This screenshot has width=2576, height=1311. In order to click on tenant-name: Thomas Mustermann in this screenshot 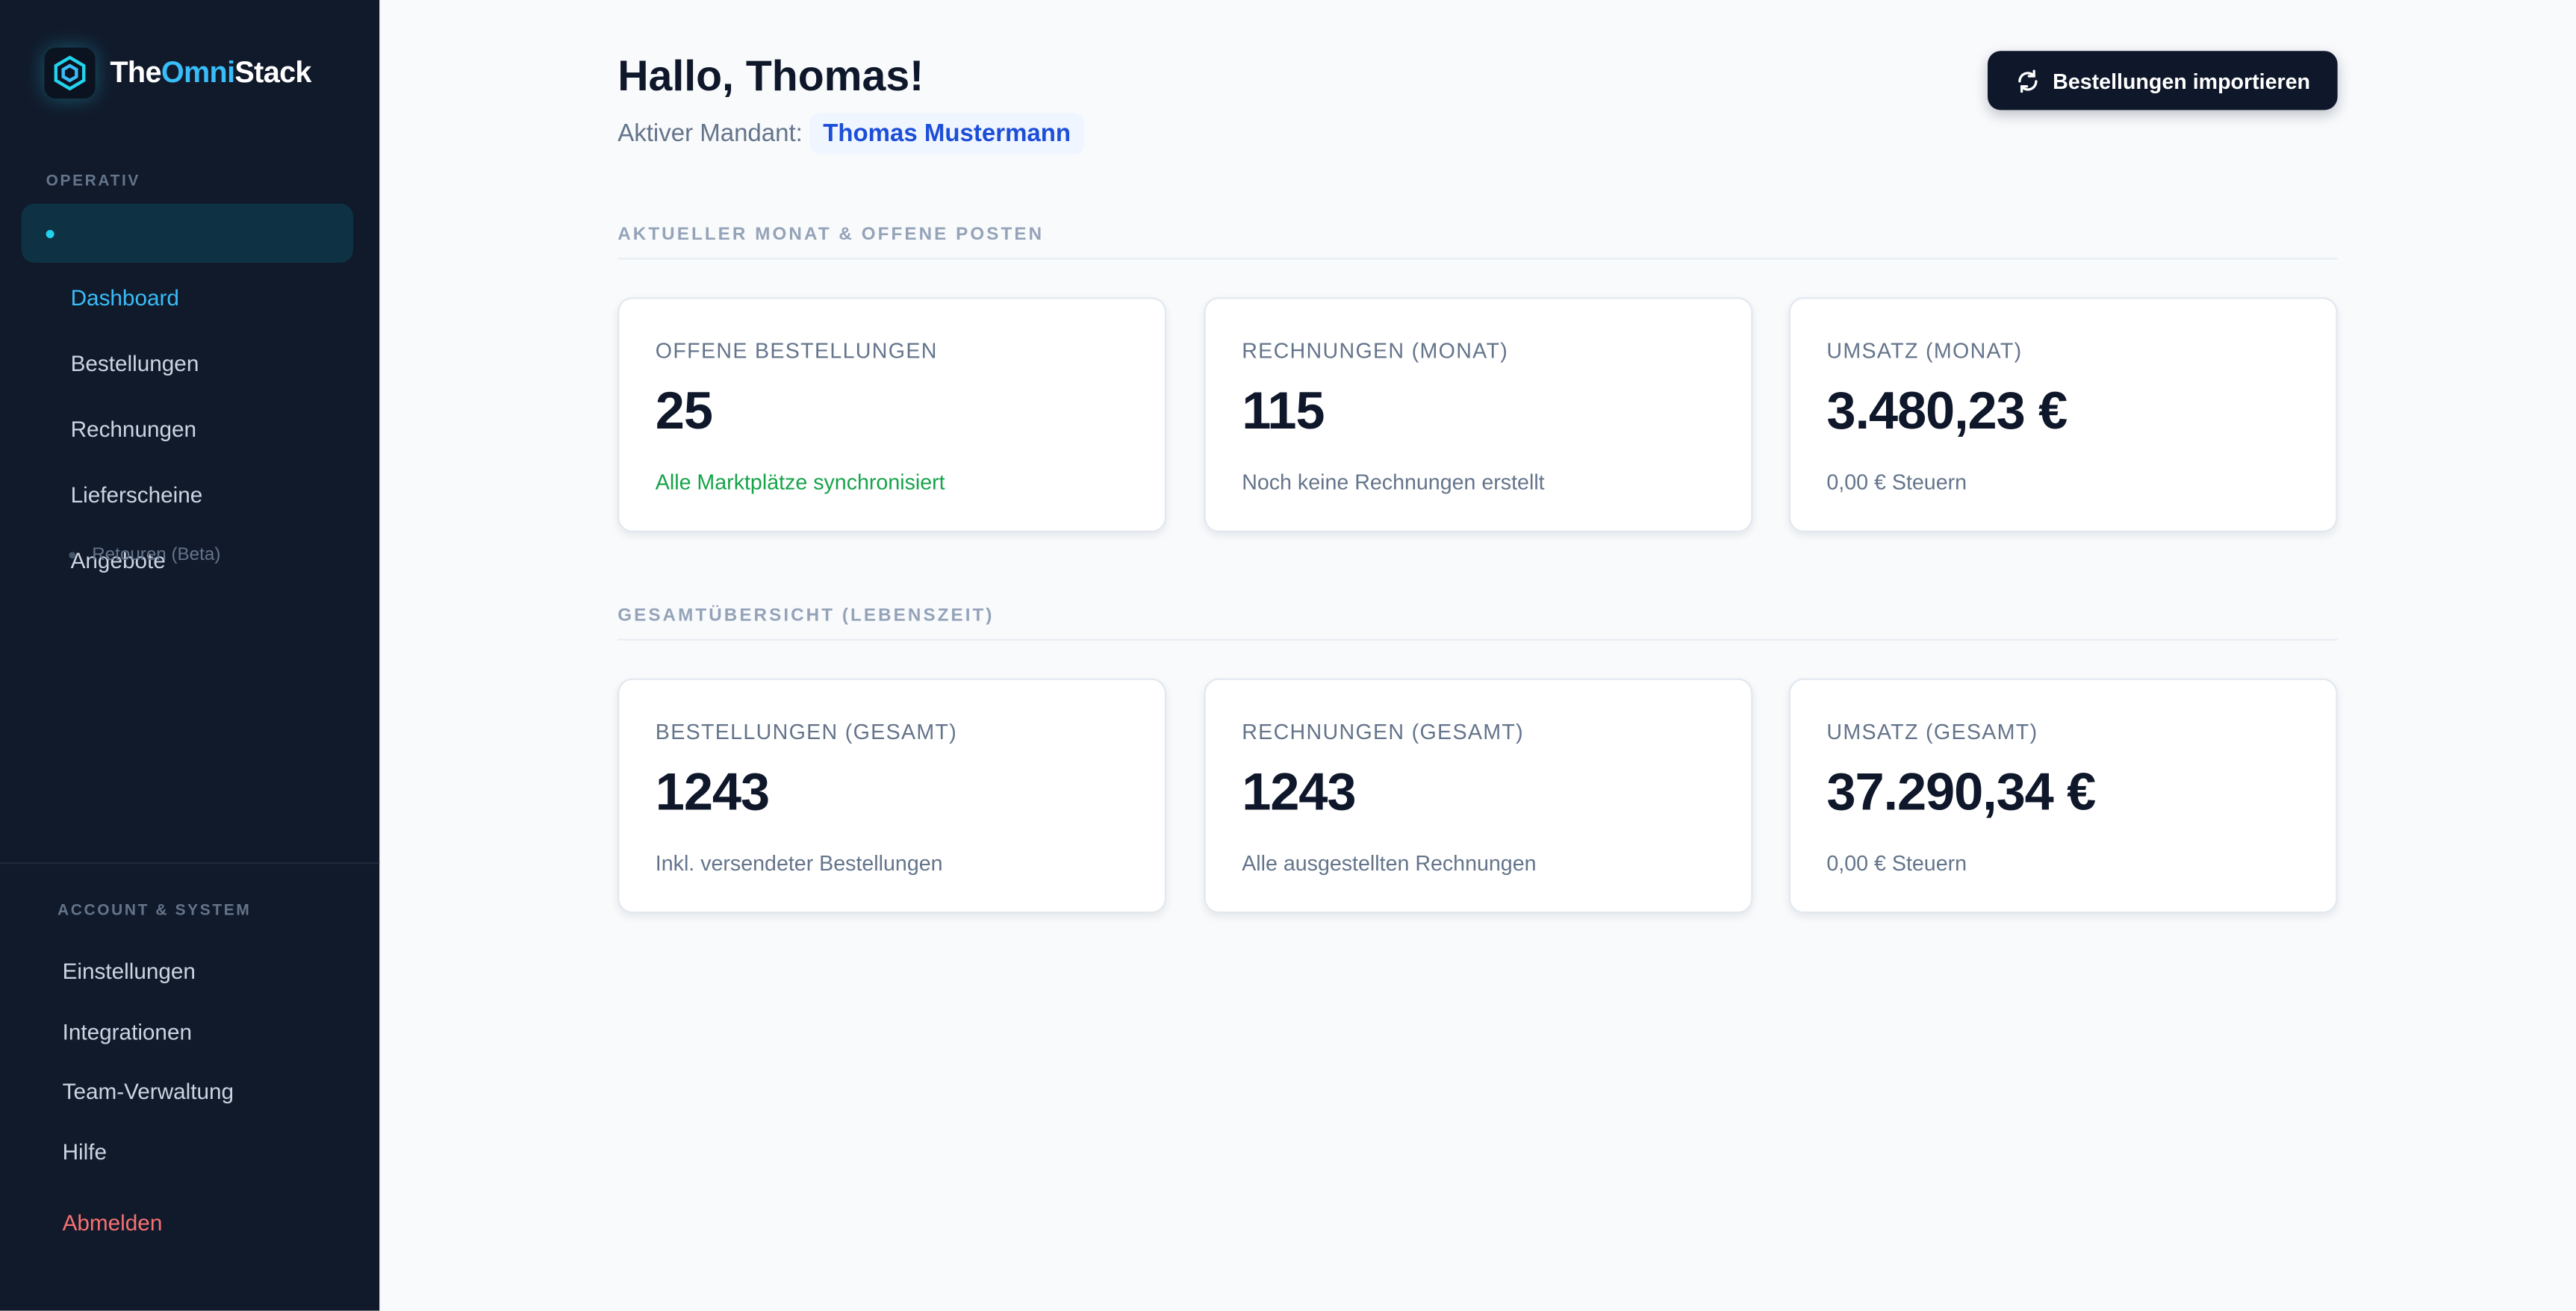, I will do `click(946, 134)`.